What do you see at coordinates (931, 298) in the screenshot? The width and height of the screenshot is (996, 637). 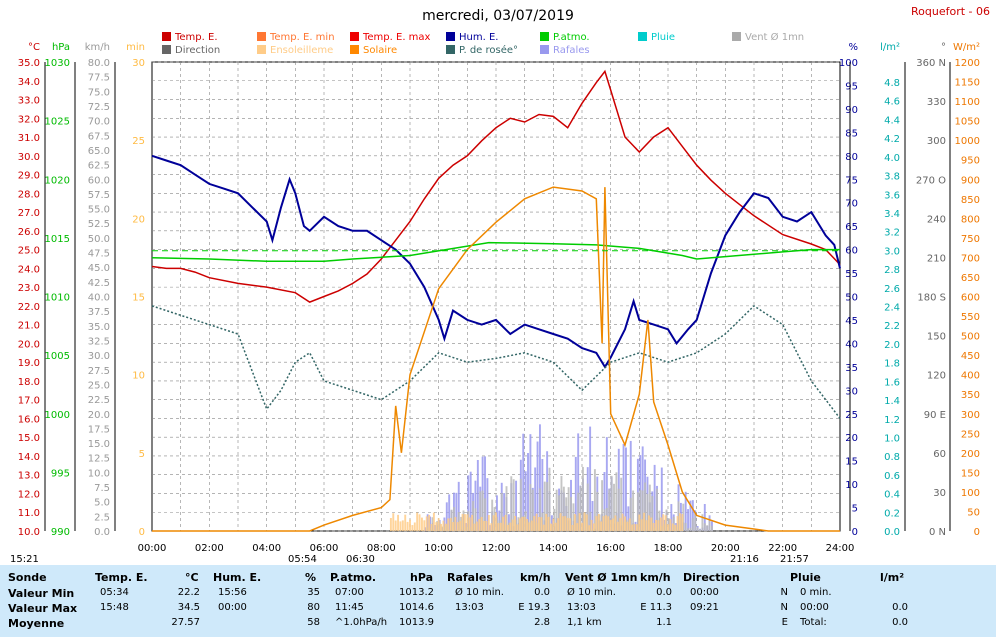 I see `y-tick-direction: 180 S` at bounding box center [931, 298].